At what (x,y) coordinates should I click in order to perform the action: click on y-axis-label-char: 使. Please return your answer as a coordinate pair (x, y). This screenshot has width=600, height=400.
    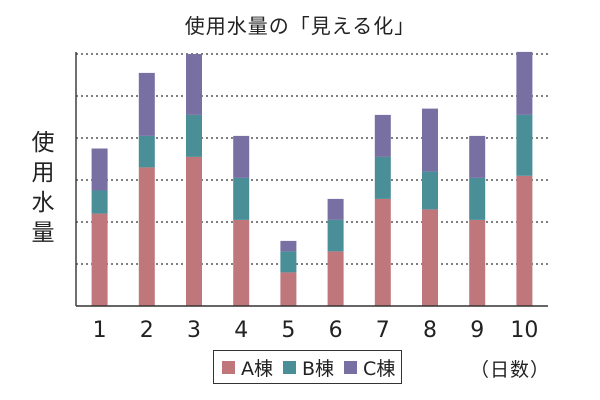
    Looking at the image, I should click on (43, 143).